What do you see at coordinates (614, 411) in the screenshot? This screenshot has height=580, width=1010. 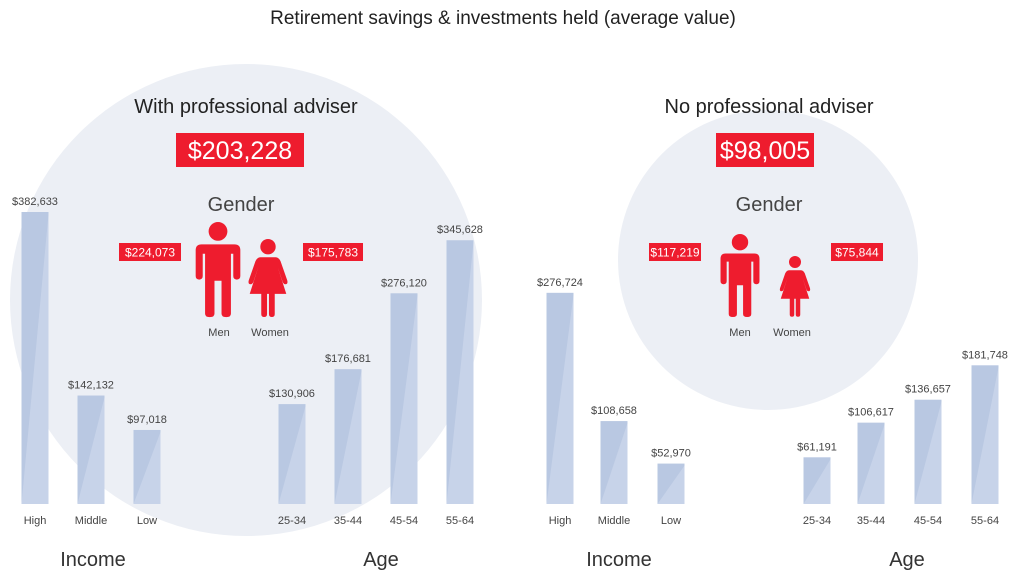 I see `bar-value-label: $108,658` at bounding box center [614, 411].